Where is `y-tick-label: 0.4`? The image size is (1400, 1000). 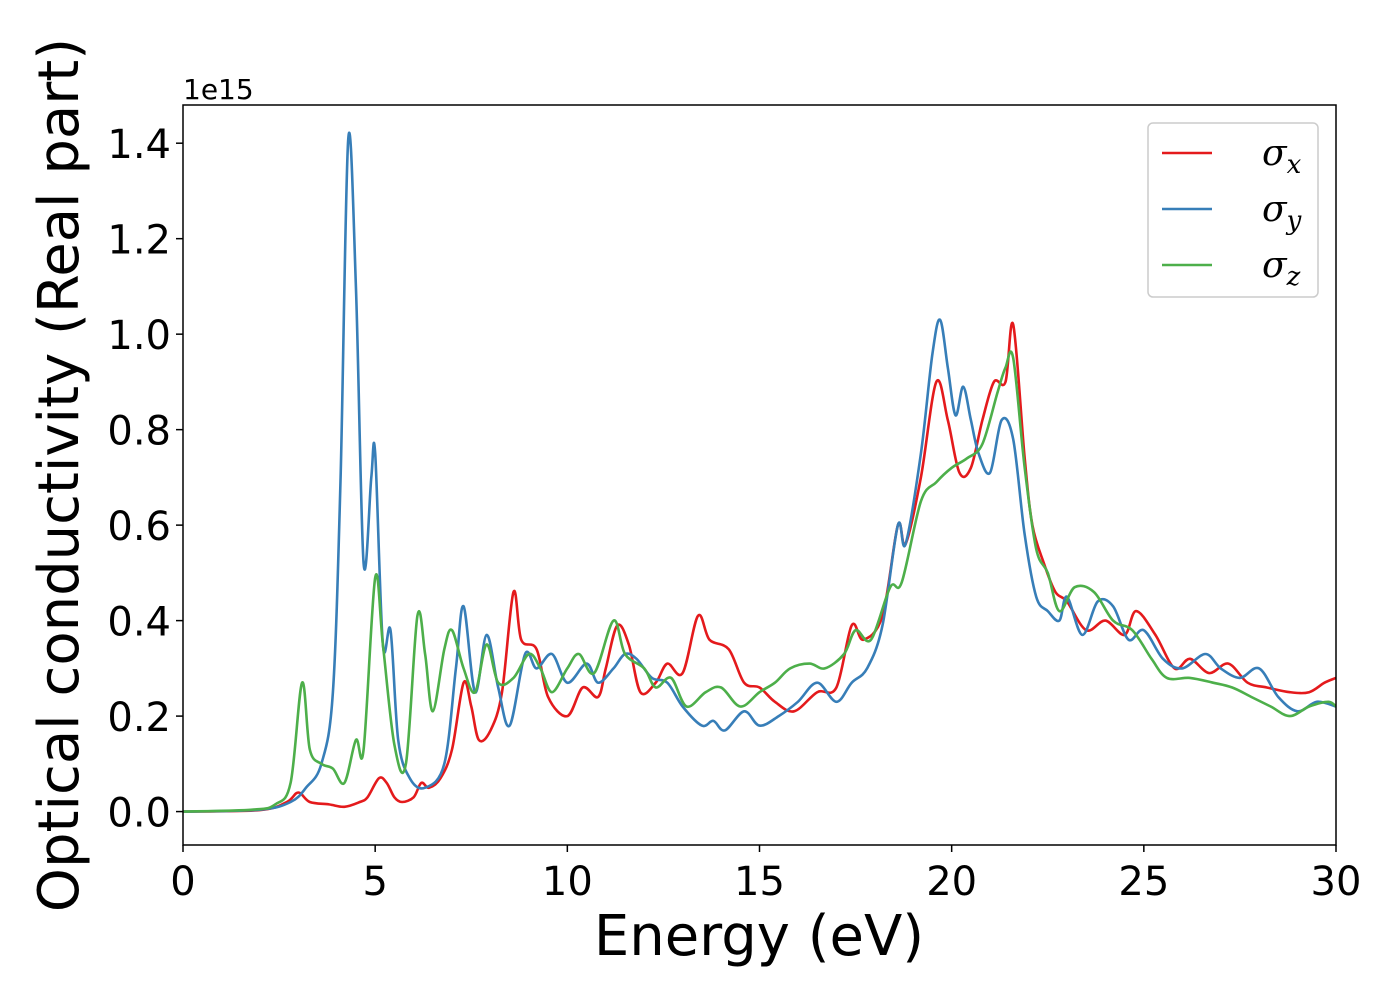 y-tick-label: 0.4 is located at coordinates (139, 623).